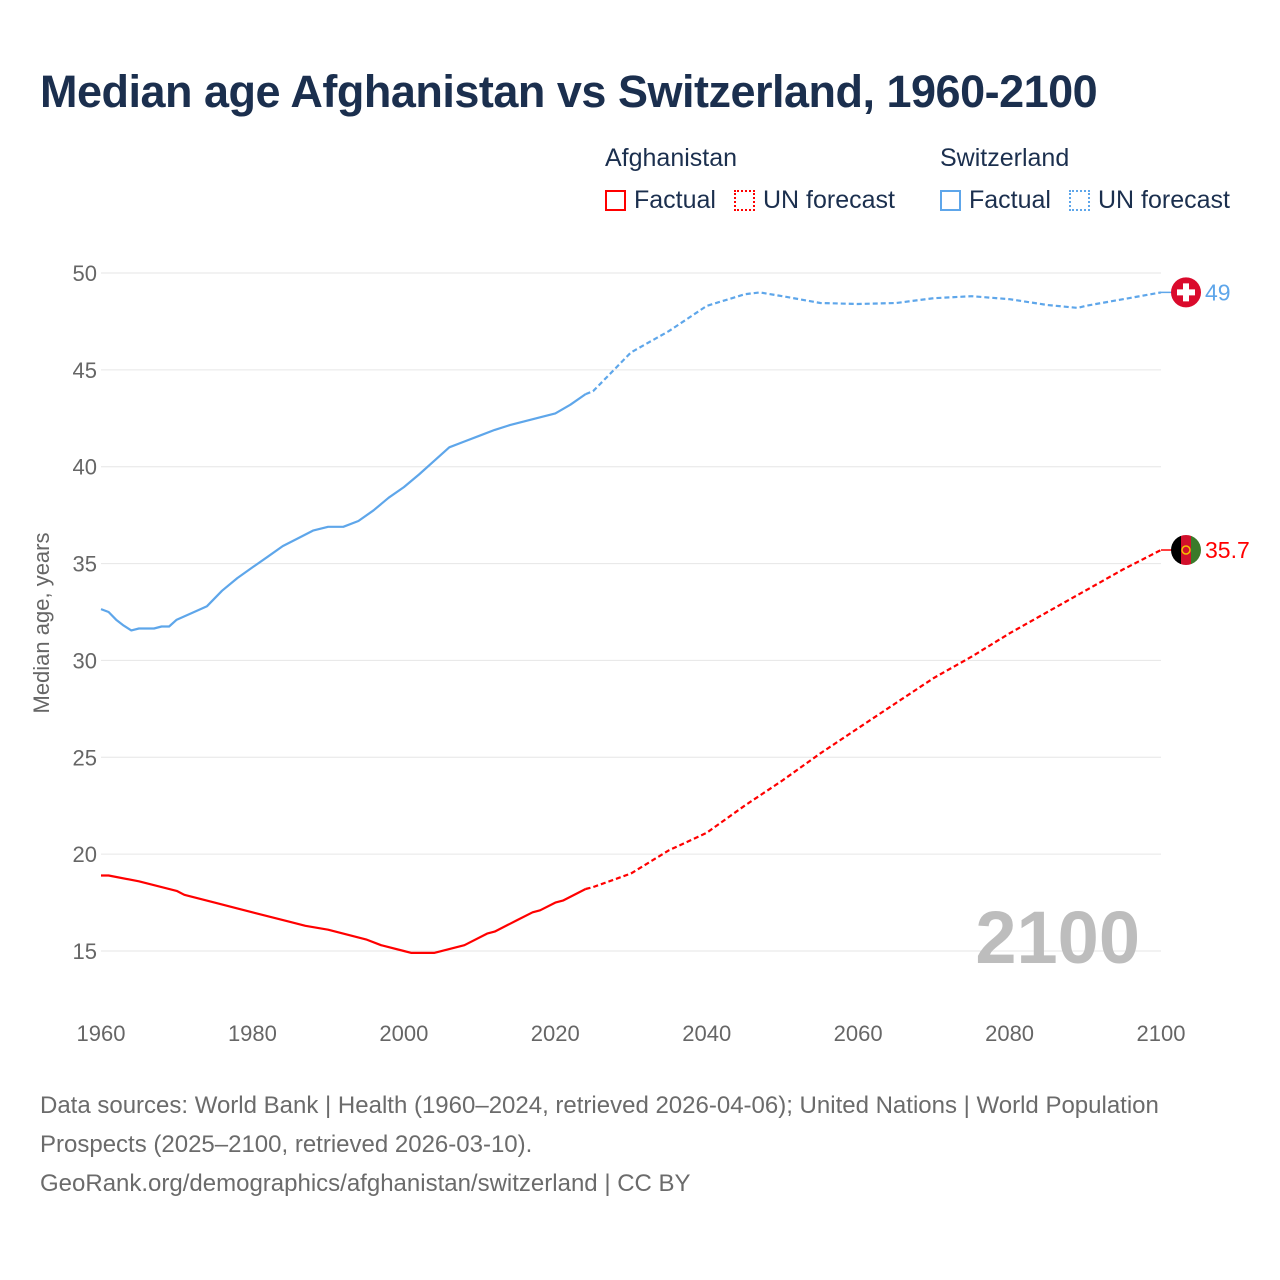 The width and height of the screenshot is (1280, 1280). What do you see at coordinates (671, 158) in the screenshot?
I see `legend-group-afghanistan: Afghanistan` at bounding box center [671, 158].